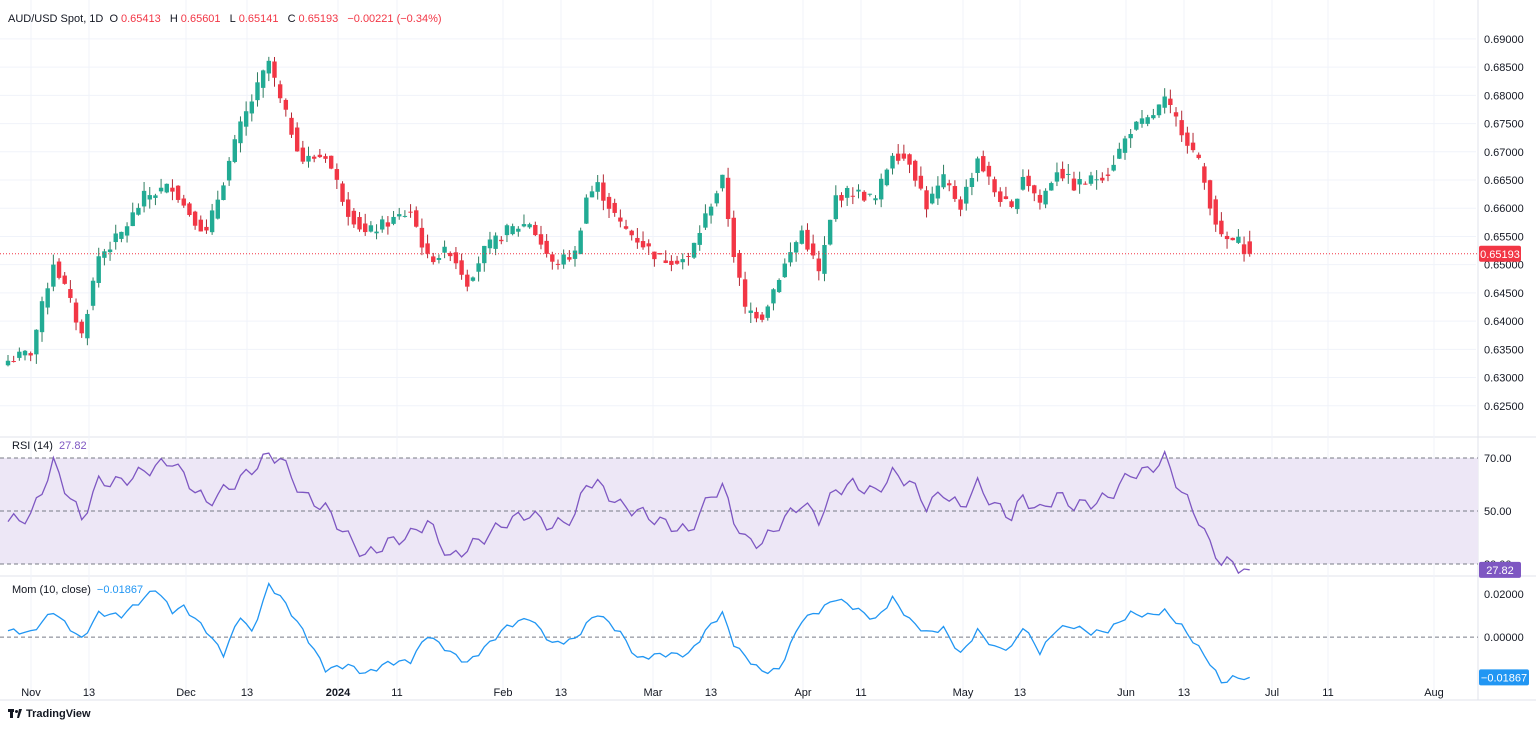  I want to click on time-tick-label: Jun, so click(1126, 693).